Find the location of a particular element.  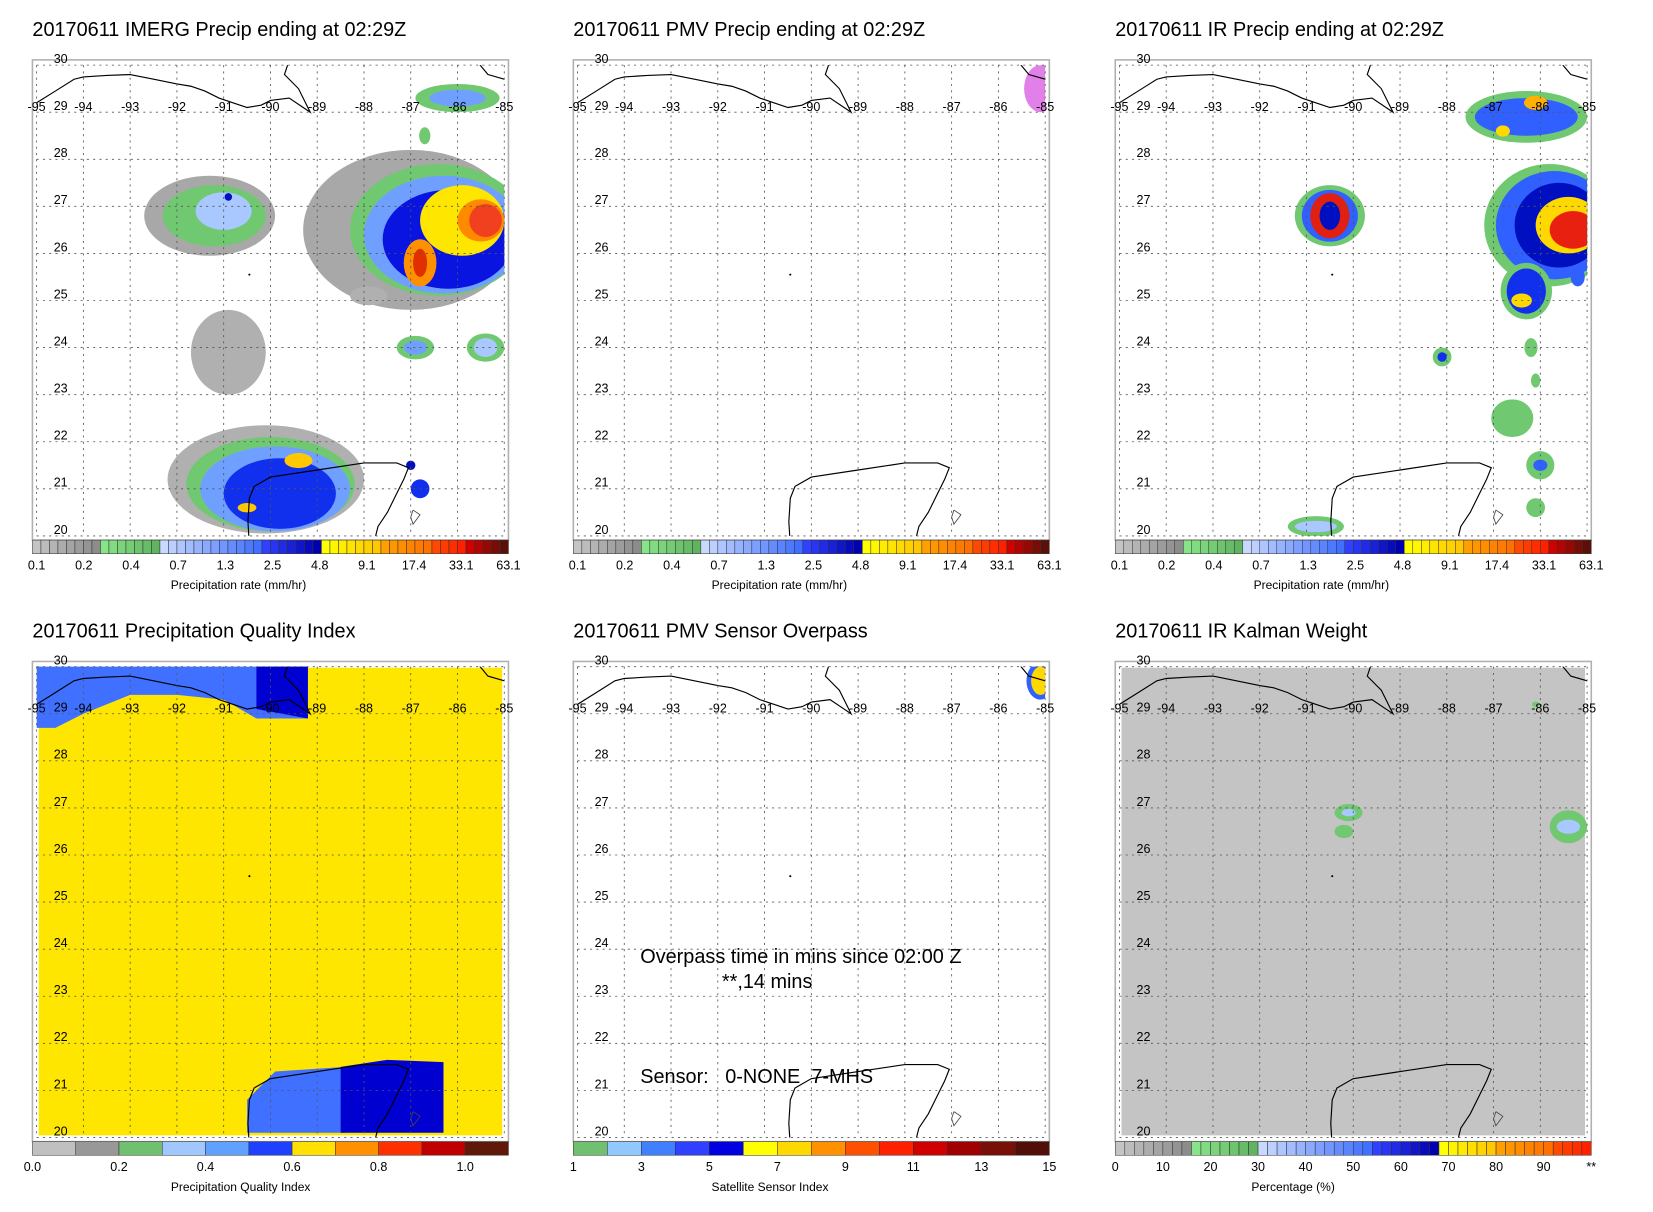

longitude-label: -90 is located at coordinates (811, 709).